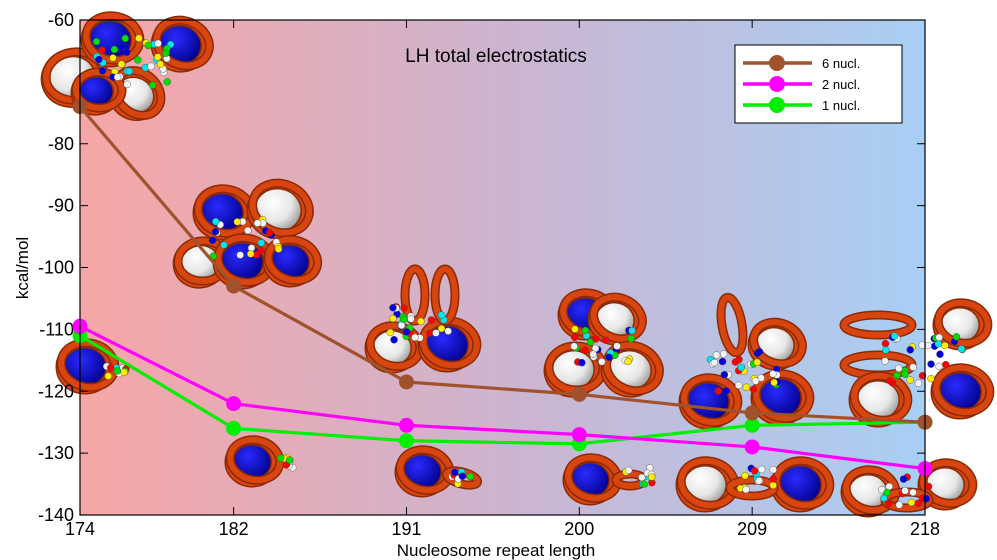 The height and width of the screenshot is (560, 997). Describe the element at coordinates (56, 268) in the screenshot. I see `y-tick-label: -100` at that location.